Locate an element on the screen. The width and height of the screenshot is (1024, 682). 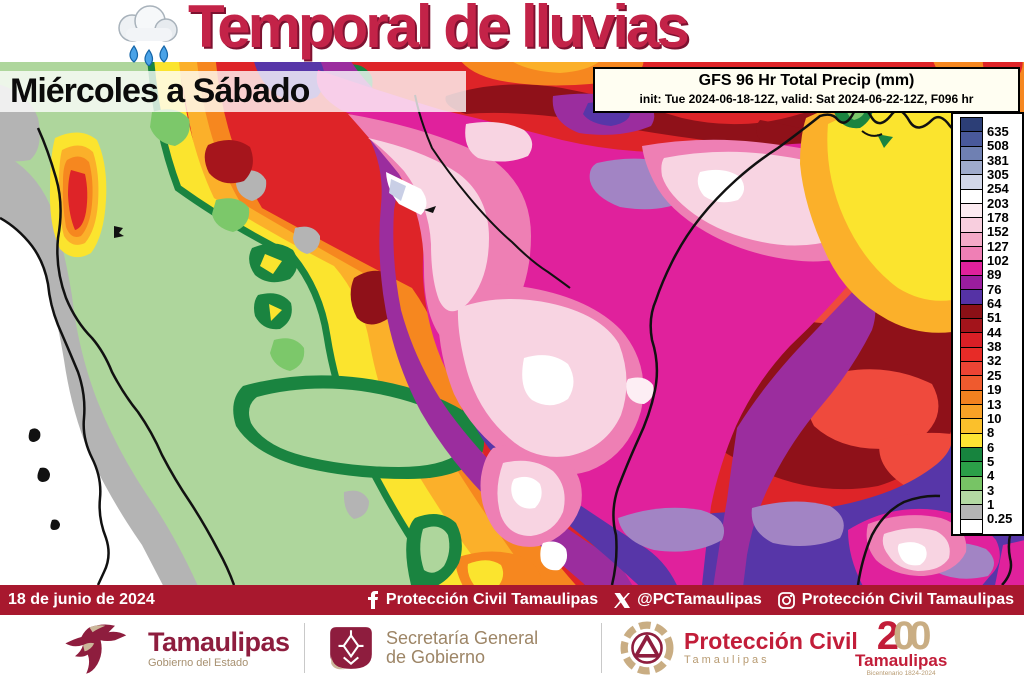
secretaria-logo is located at coordinates (351, 648).